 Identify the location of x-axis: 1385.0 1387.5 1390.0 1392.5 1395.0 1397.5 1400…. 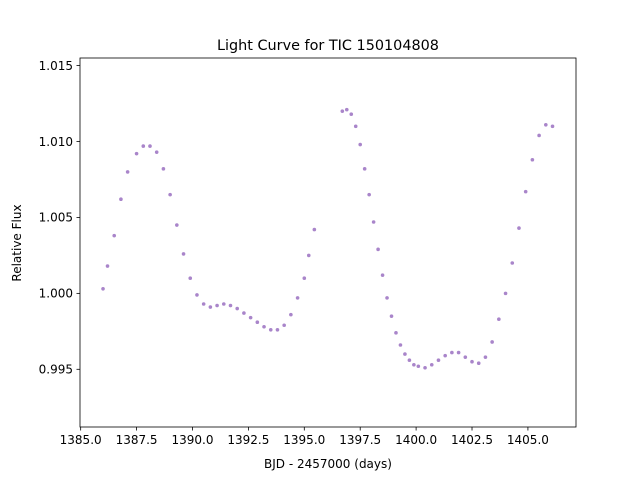
(304, 437).